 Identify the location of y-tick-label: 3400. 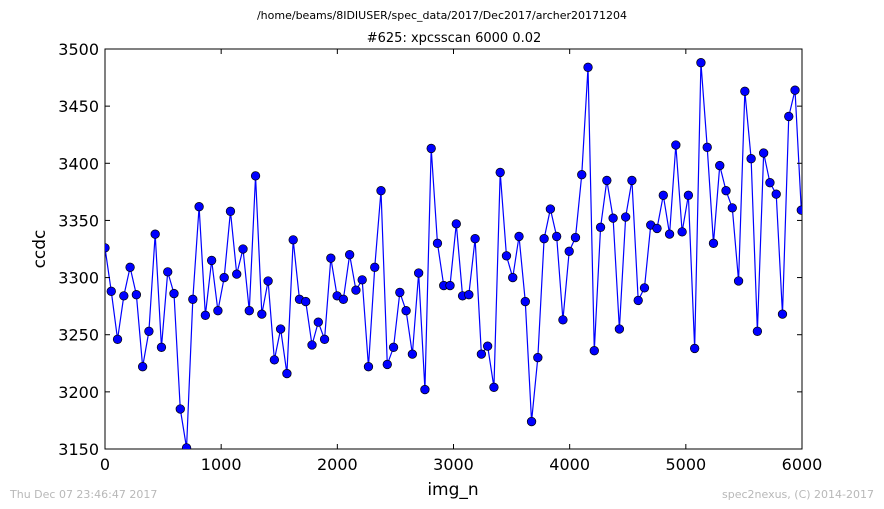
(78, 163).